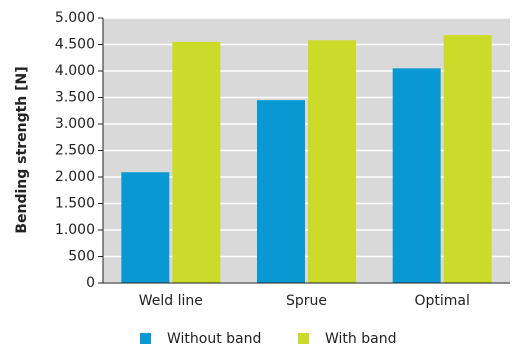 The width and height of the screenshot is (512, 356). Describe the element at coordinates (214, 339) in the screenshot. I see `legend-label: Without band` at that location.